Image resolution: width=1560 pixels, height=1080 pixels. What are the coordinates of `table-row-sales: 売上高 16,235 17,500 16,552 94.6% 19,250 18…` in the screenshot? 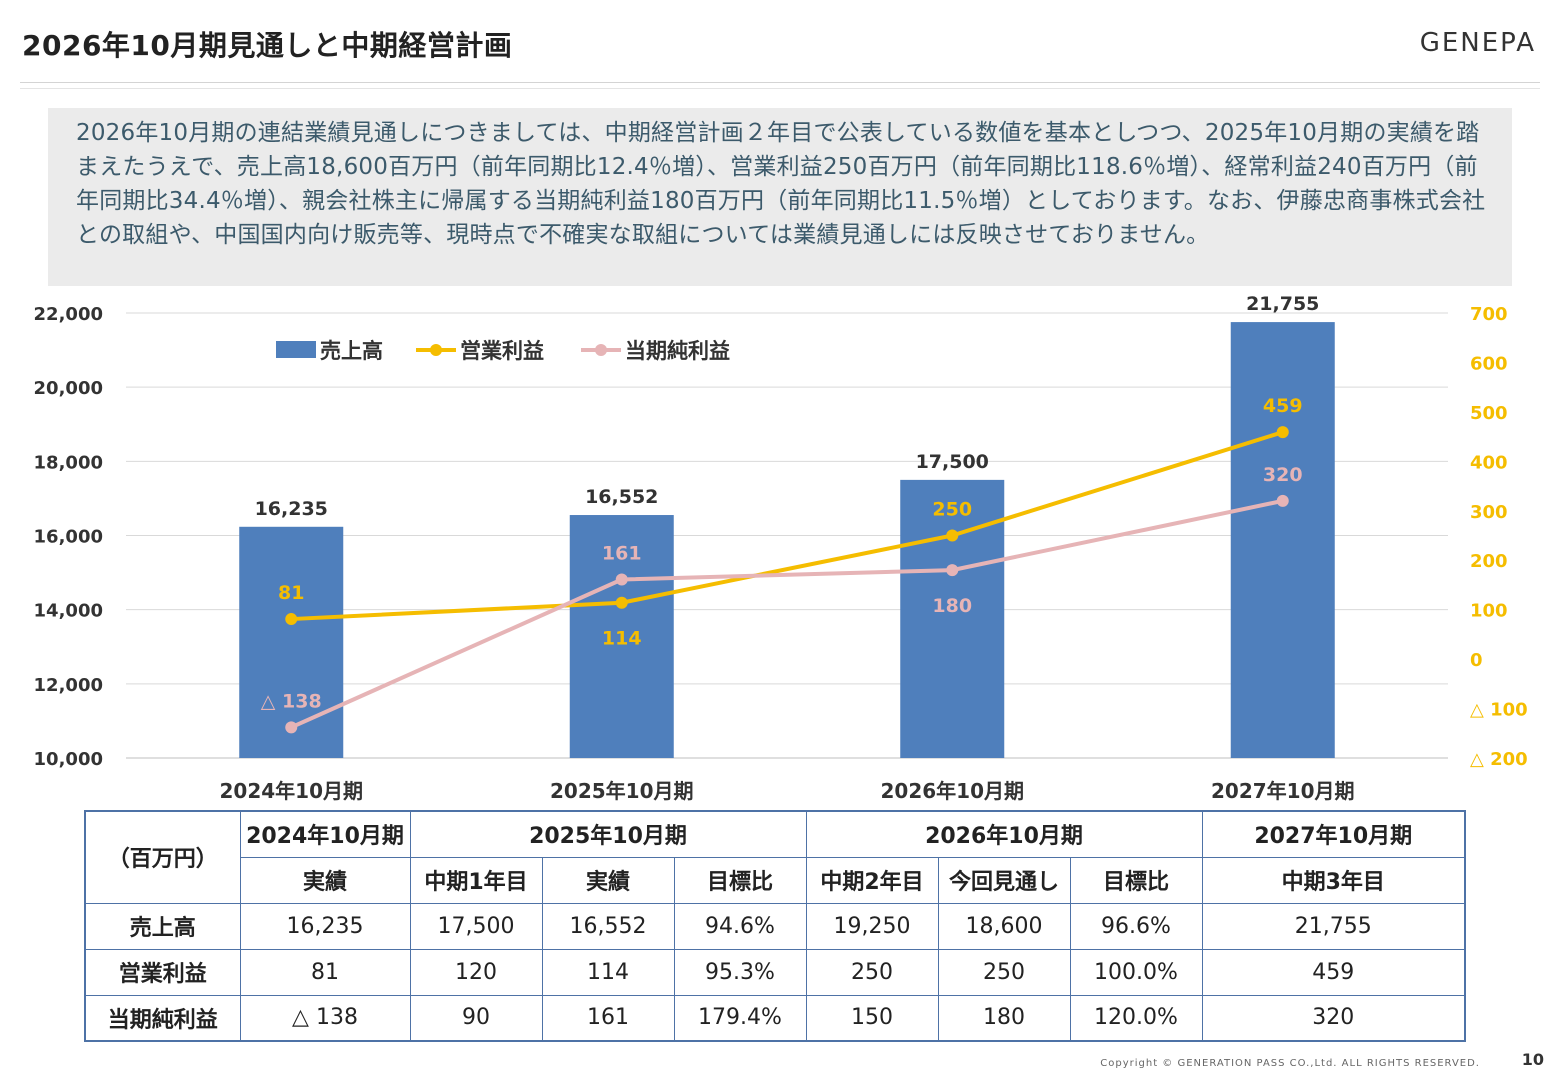 It's located at (775, 926).